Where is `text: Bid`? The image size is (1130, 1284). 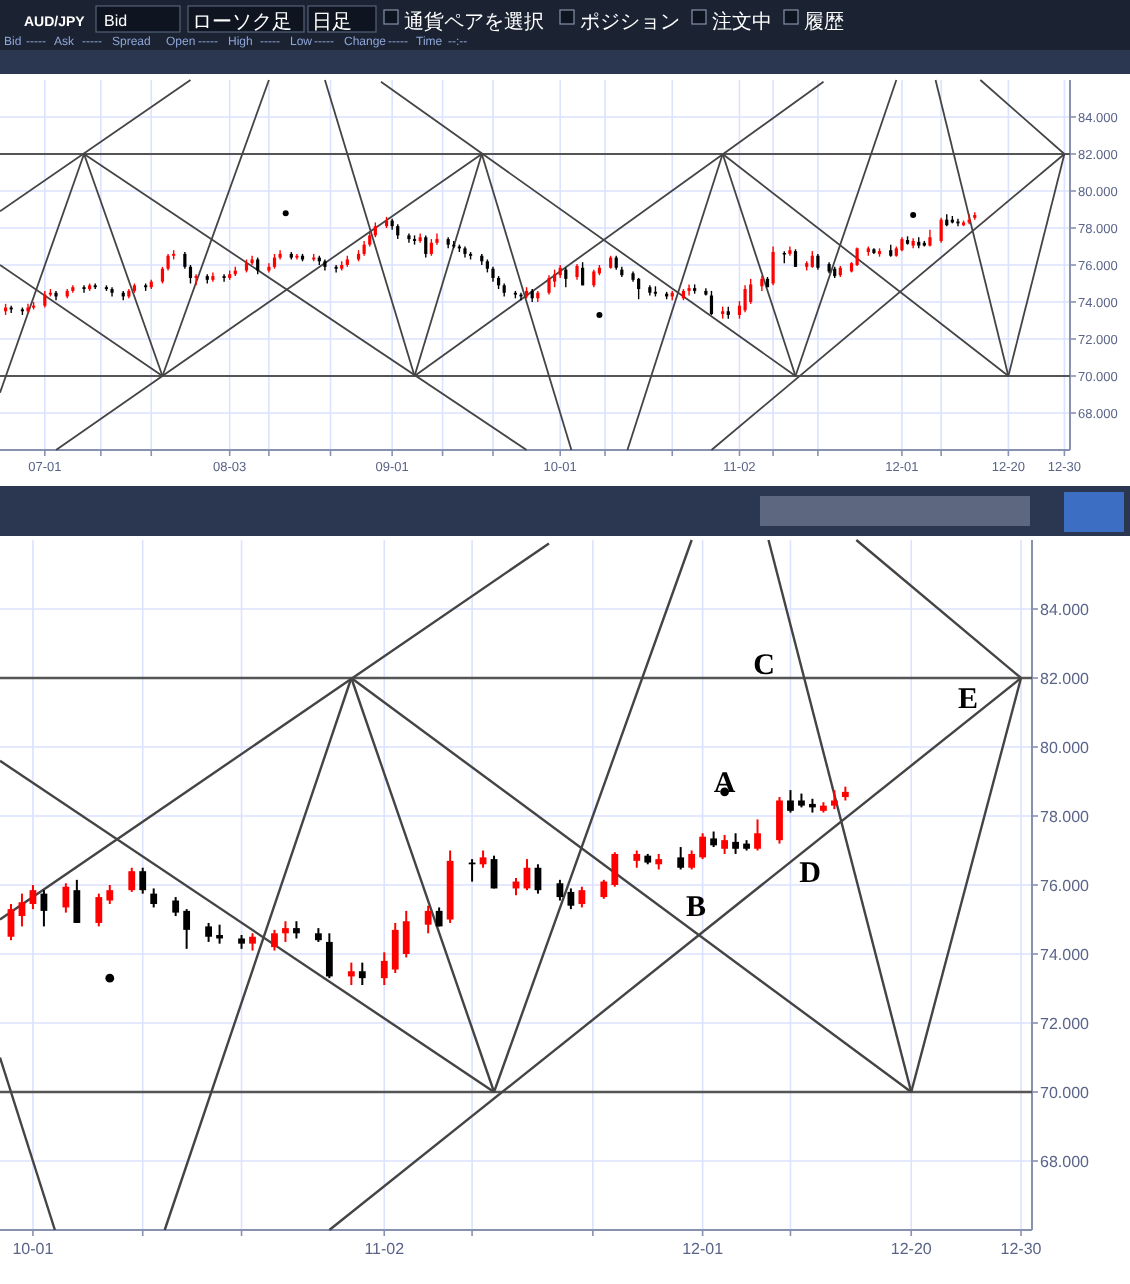 text: Bid is located at coordinates (116, 21).